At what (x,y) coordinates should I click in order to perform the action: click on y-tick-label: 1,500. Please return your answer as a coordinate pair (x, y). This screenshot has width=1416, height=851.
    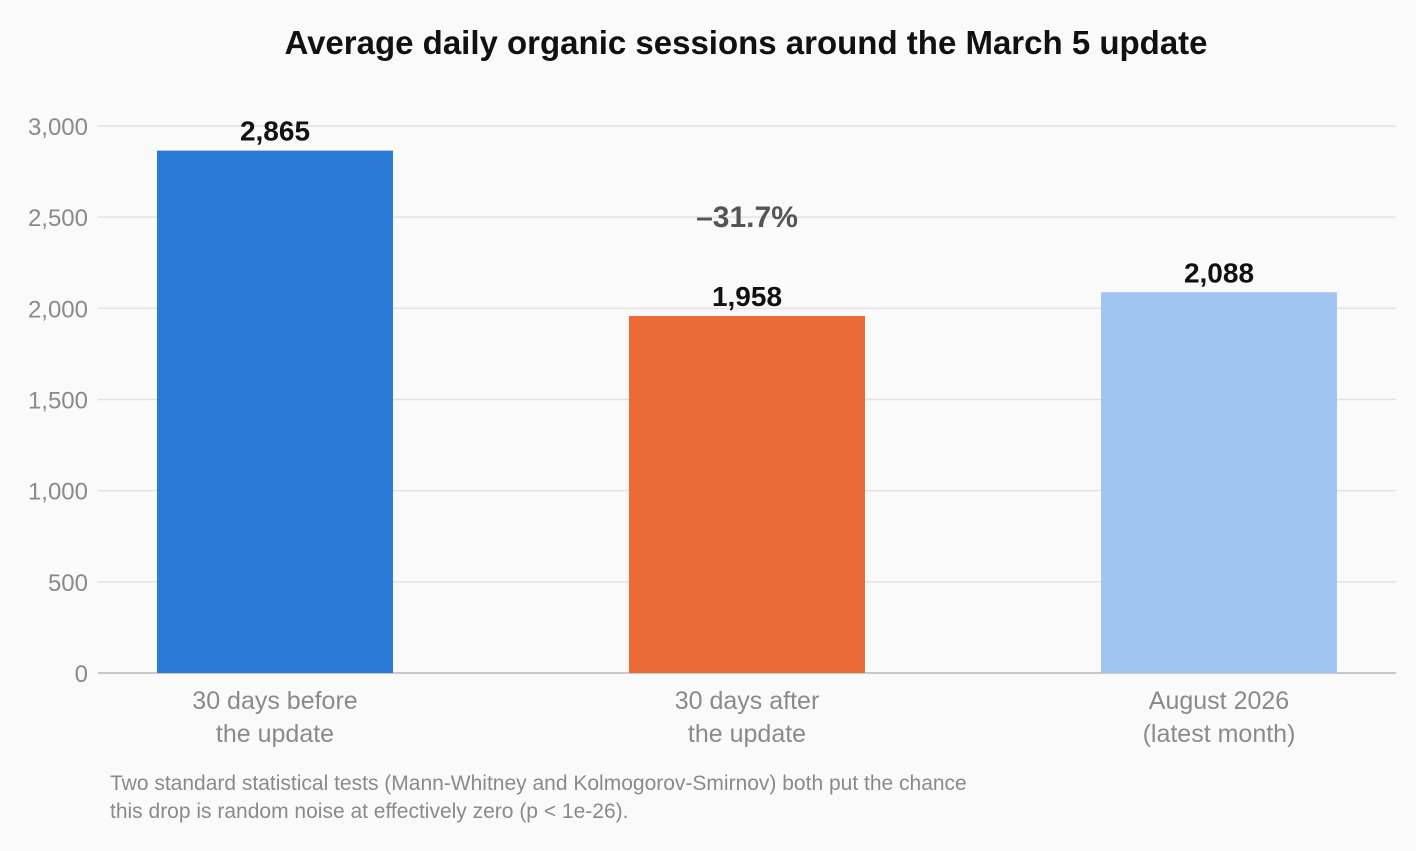
    Looking at the image, I should click on (58, 401).